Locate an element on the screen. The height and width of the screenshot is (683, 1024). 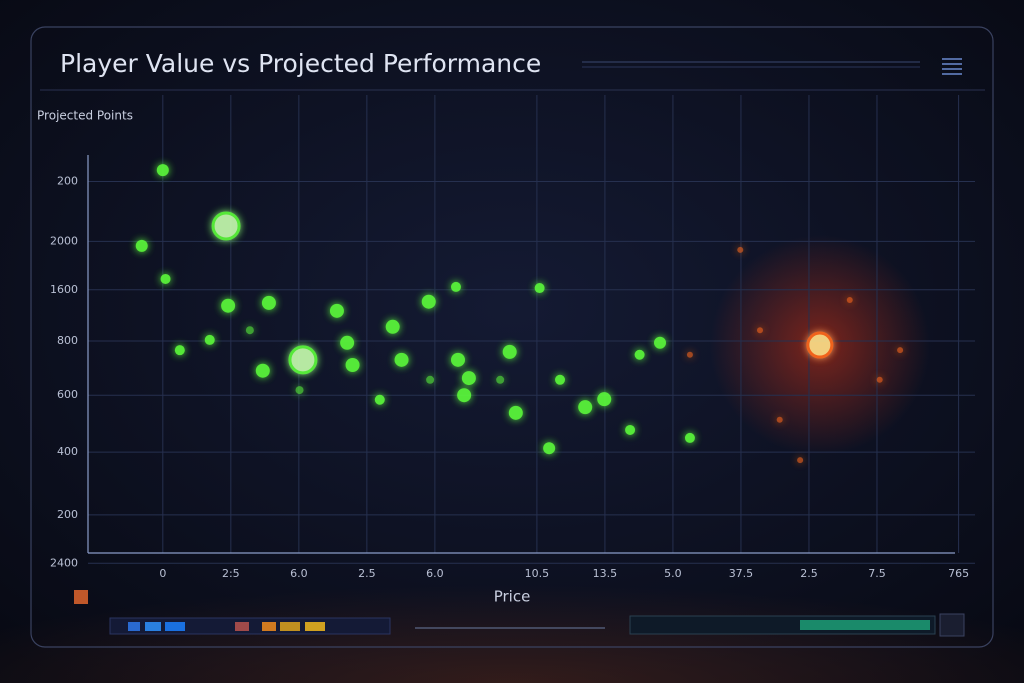
end-button is located at coordinates (952, 625).